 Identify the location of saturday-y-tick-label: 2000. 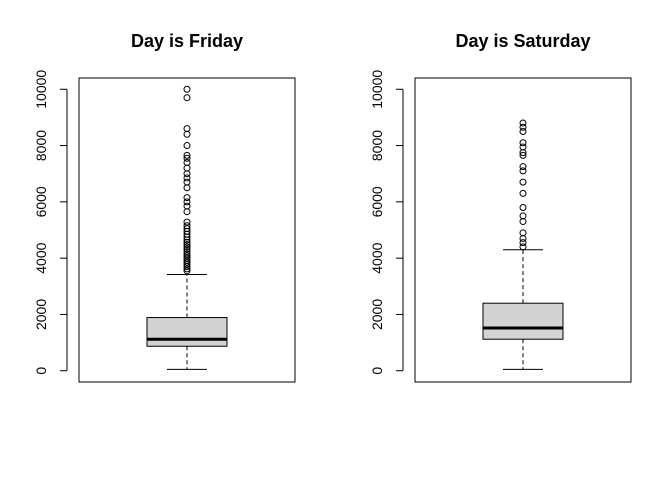
(377, 314).